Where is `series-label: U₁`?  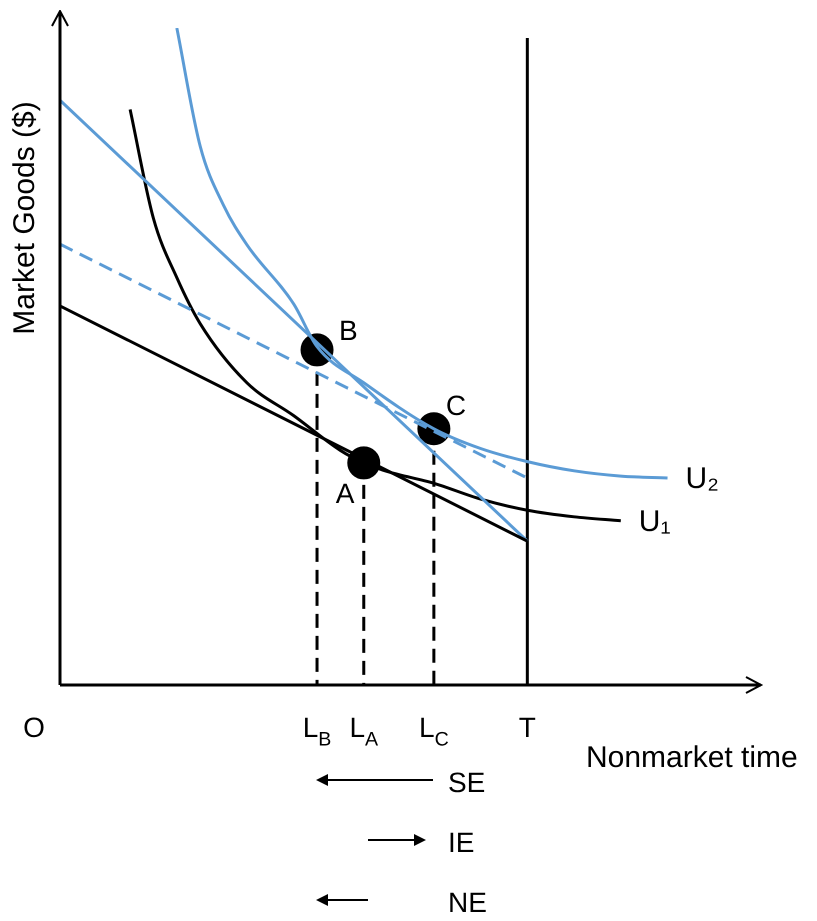 series-label: U₁ is located at coordinates (654, 521).